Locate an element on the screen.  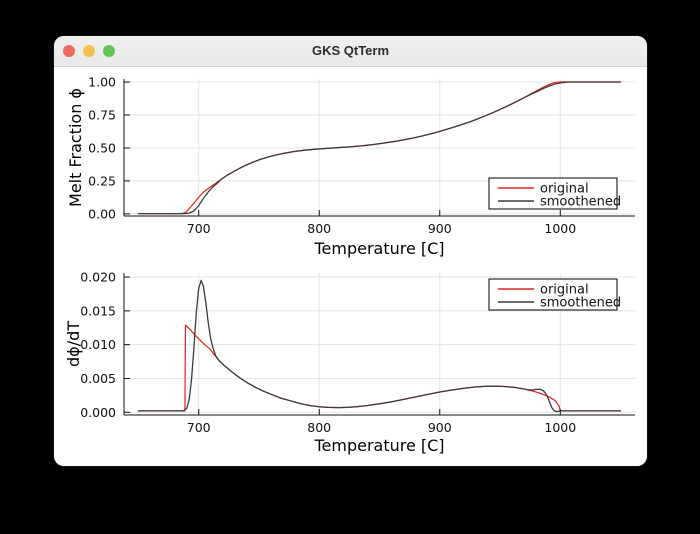
y-tick-label: 0.015 is located at coordinates (98, 310).